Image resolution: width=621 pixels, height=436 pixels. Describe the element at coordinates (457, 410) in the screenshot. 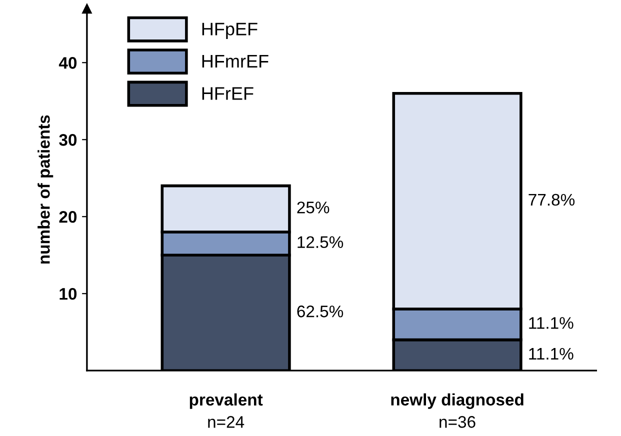

I see `x-tick-label: newly diagnosed n=36` at that location.